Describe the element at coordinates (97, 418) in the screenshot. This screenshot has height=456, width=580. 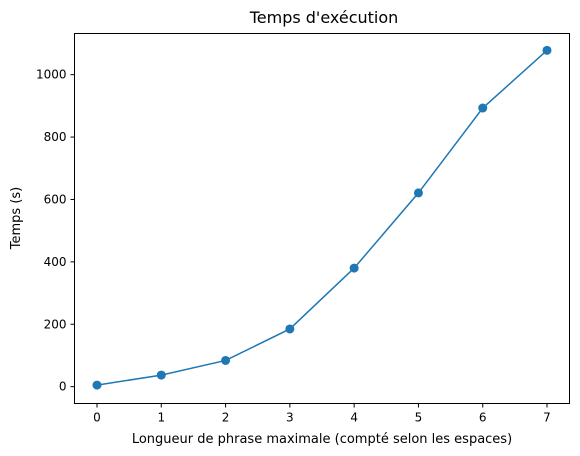
I see `x-tick-label: 0` at that location.